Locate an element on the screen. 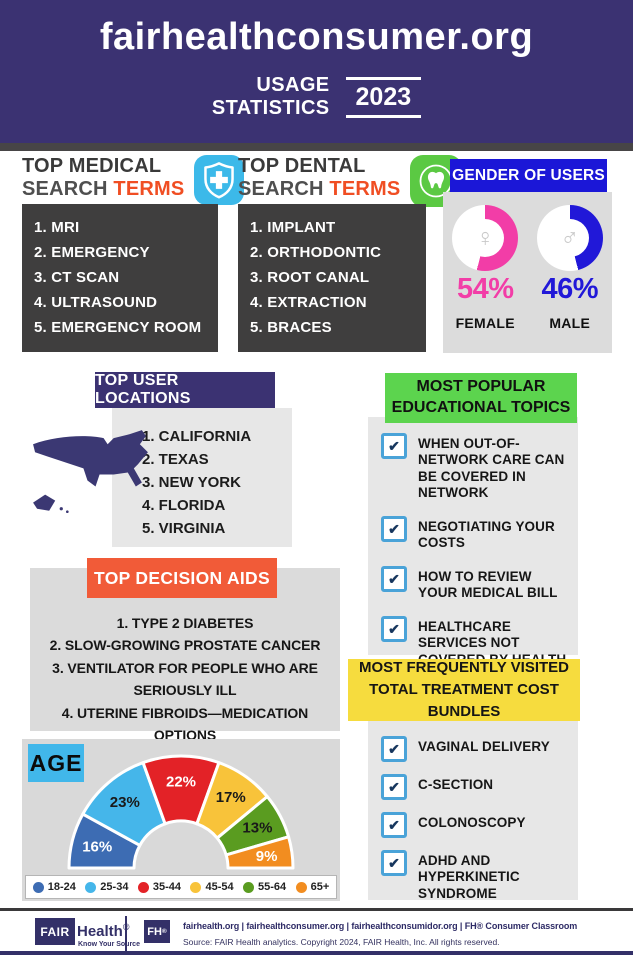 This screenshot has width=633, height=955. dental-term-item: 4. EXTRACTION is located at coordinates (308, 302).